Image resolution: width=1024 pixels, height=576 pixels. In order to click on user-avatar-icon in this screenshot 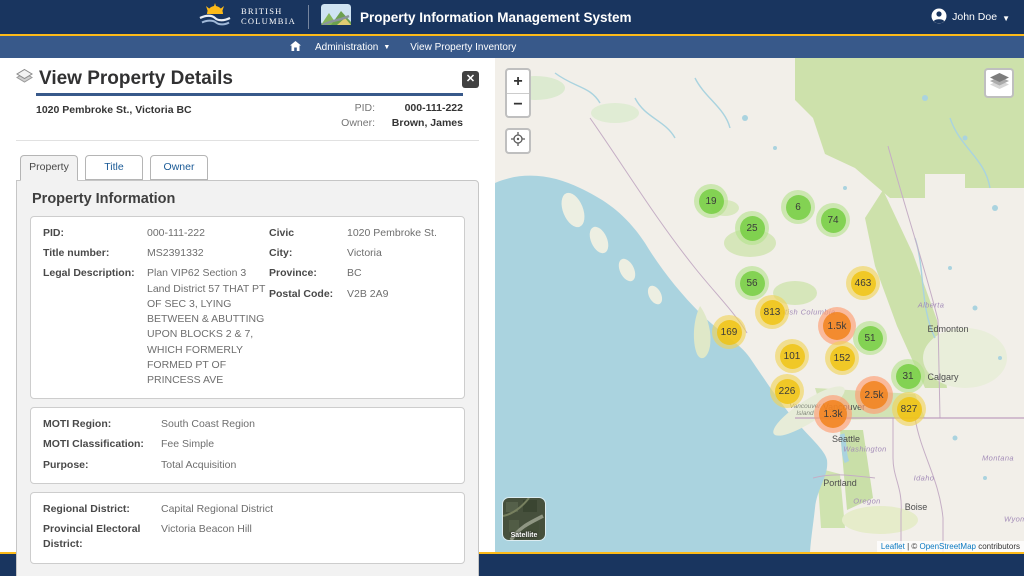, I will do `click(939, 17)`.